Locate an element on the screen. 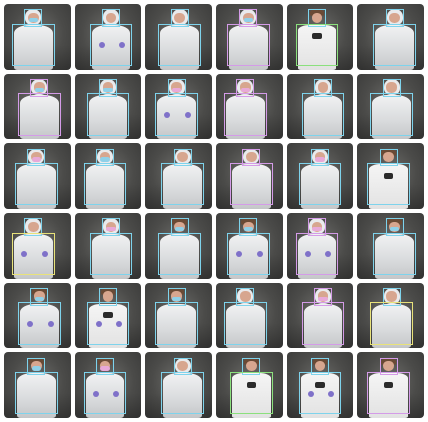 The image size is (428, 422). shirt-logo is located at coordinates (251, 384).